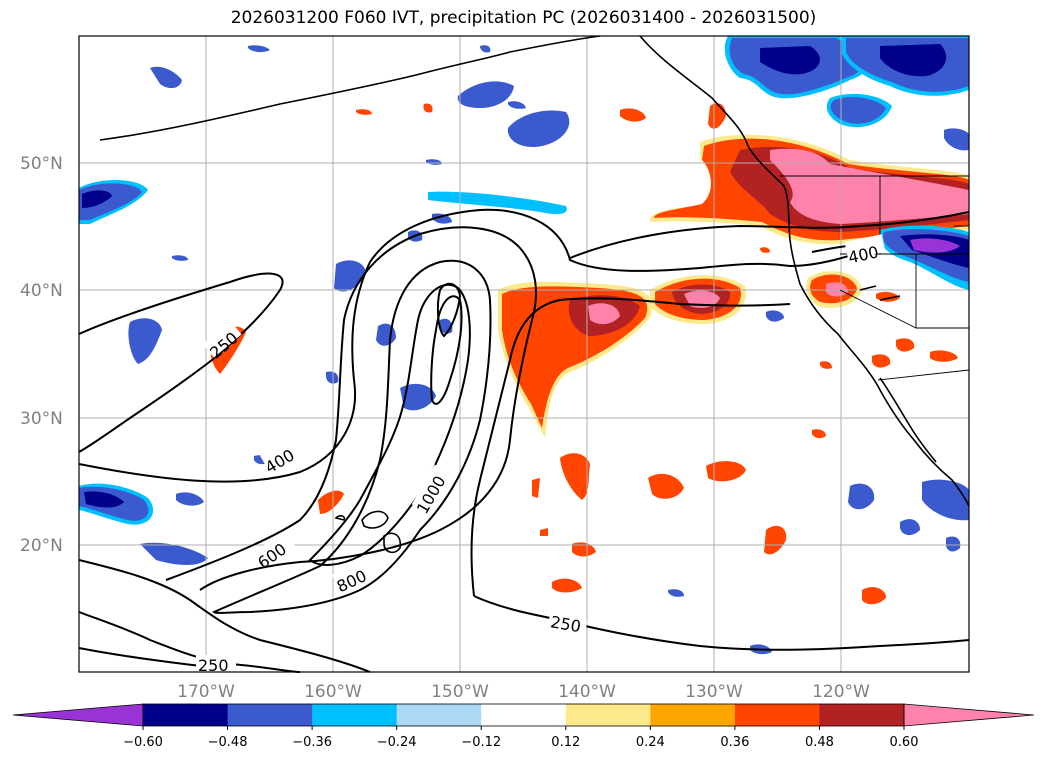 This screenshot has width=1047, height=765. I want to click on colorbar-segments, so click(523, 715).